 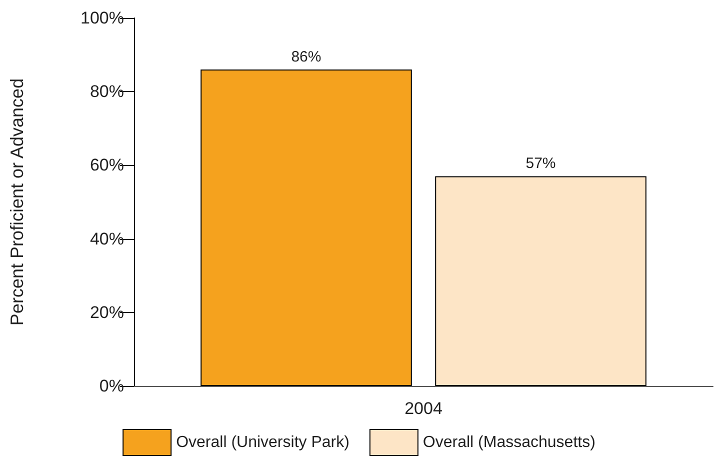 I want to click on legend-label: Overall (Massachusetts), so click(x=509, y=442).